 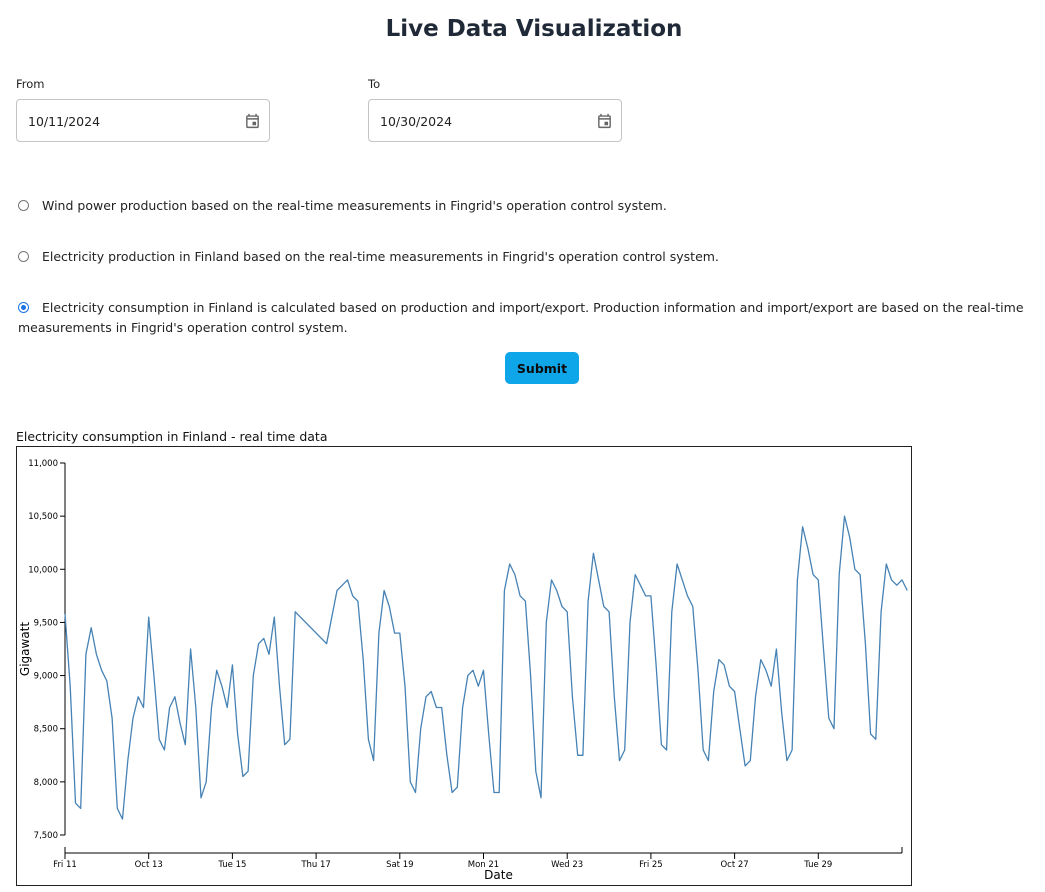 I want to click on y-tick-label: 7,500, so click(x=46, y=836).